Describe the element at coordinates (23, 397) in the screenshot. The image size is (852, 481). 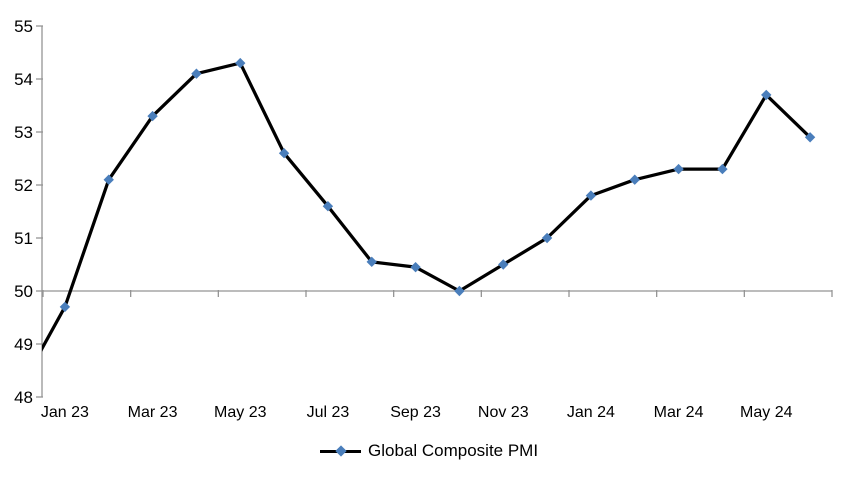
I see `y-axis-tick-label: 48` at that location.